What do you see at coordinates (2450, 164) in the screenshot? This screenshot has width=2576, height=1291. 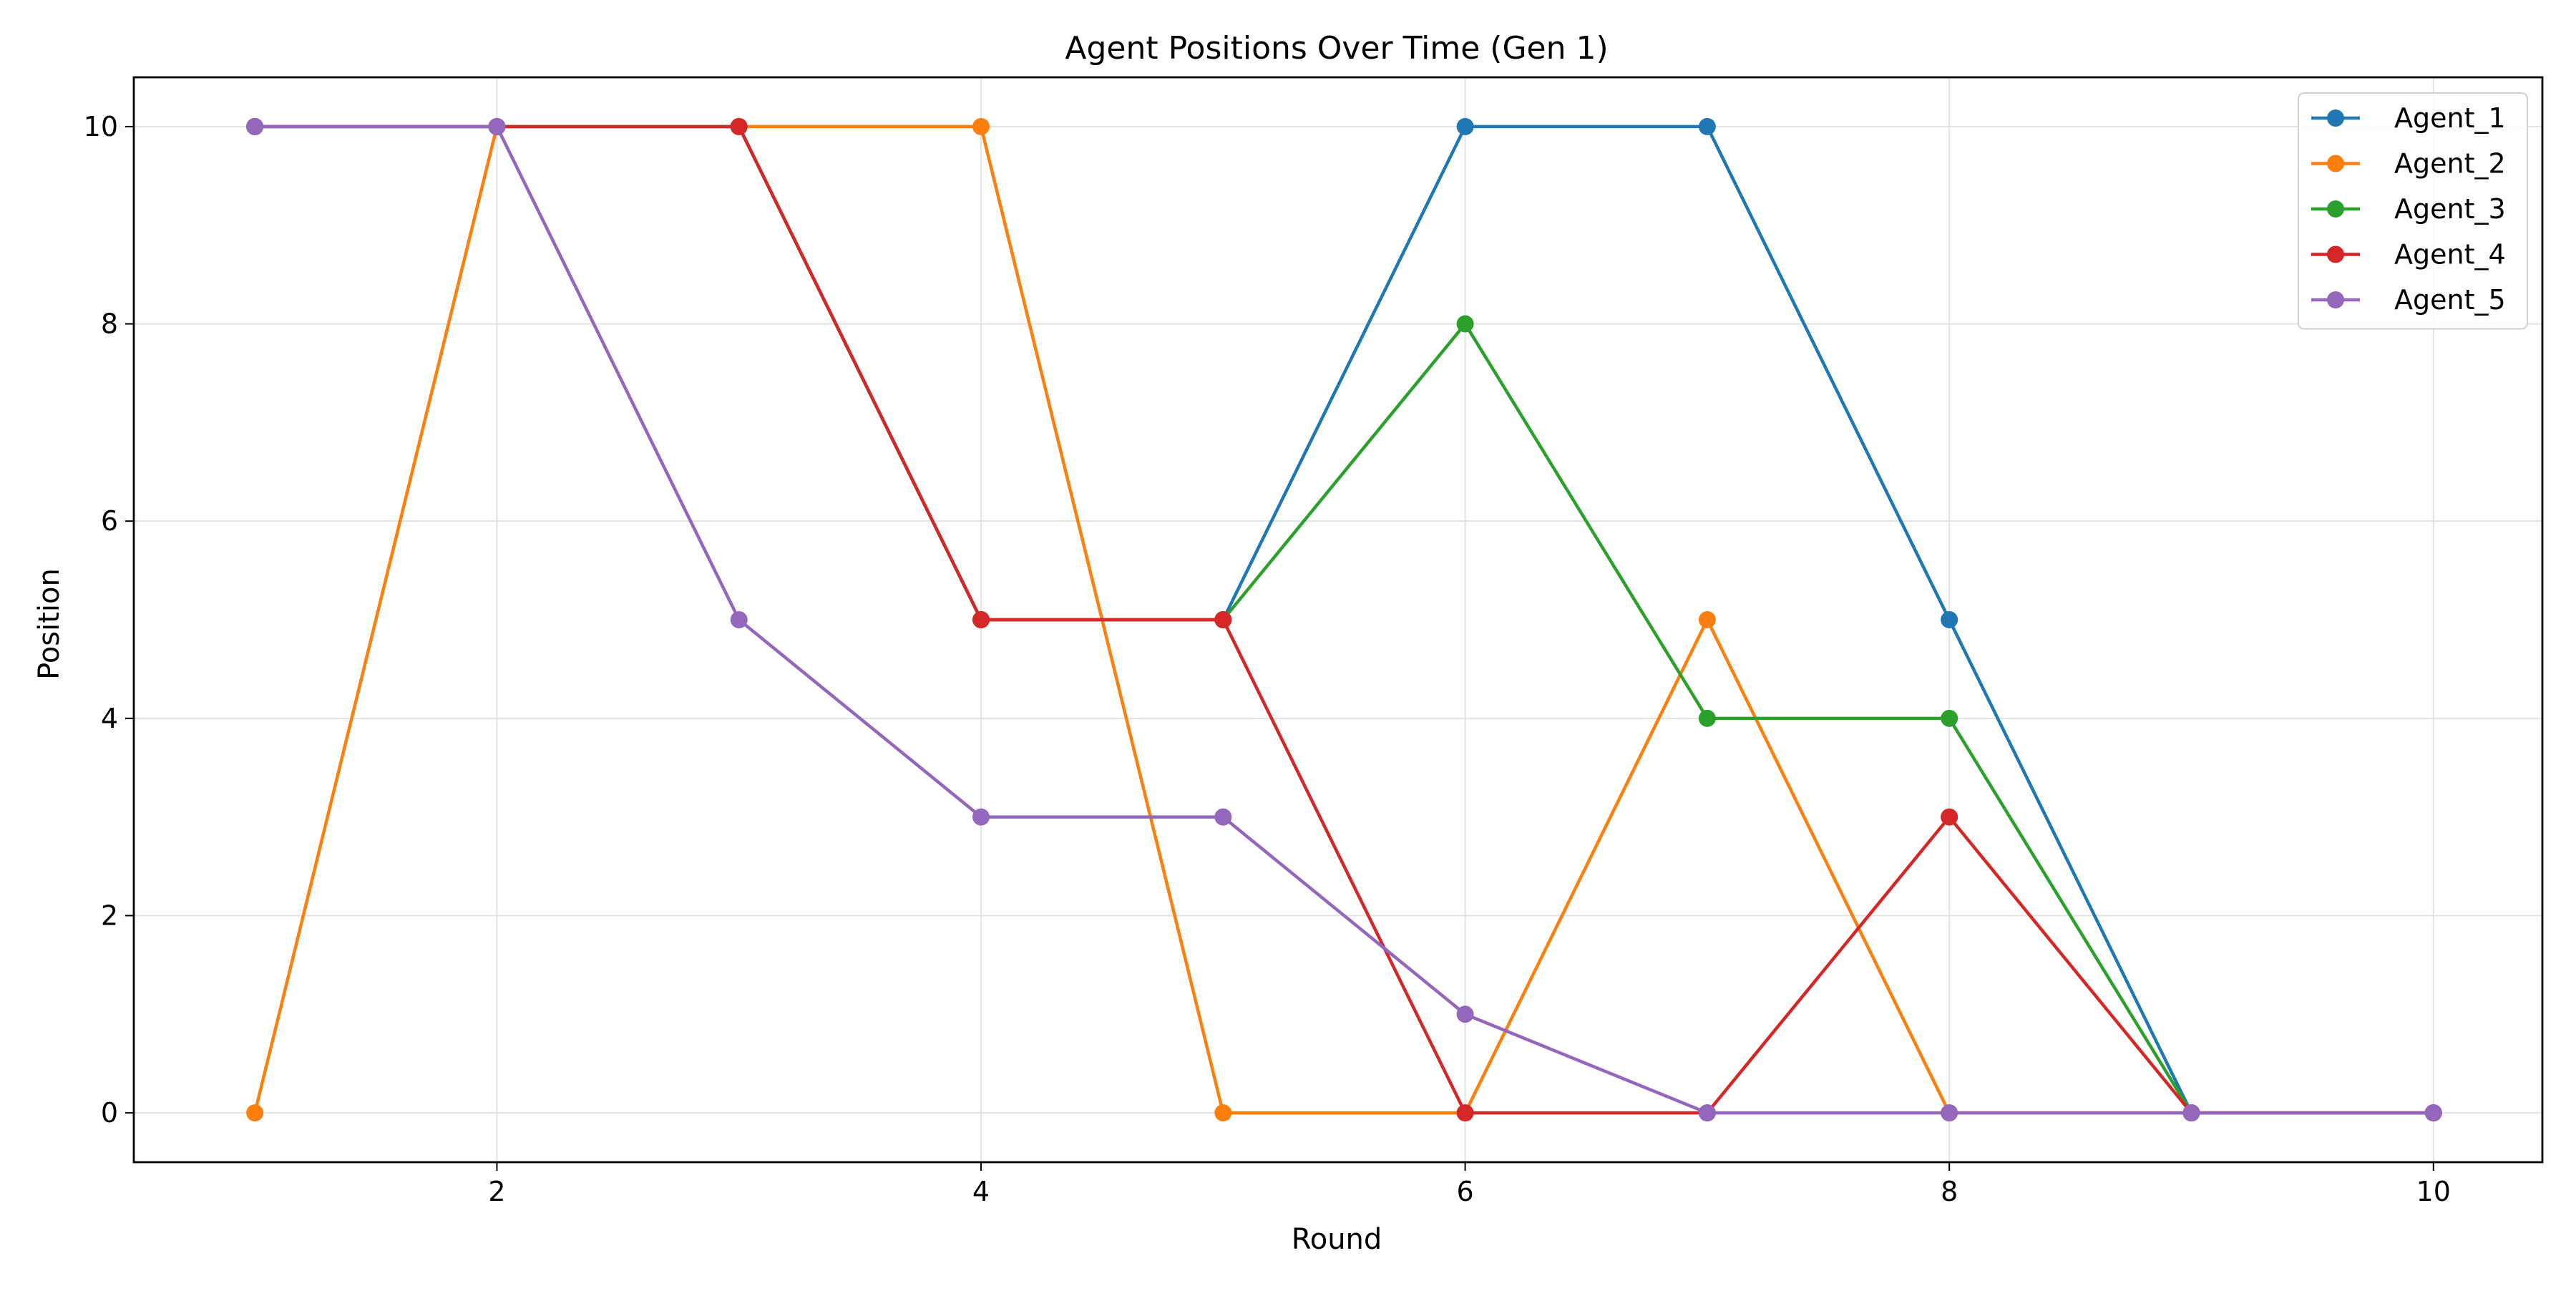 I see `legend-label: Agent_2` at bounding box center [2450, 164].